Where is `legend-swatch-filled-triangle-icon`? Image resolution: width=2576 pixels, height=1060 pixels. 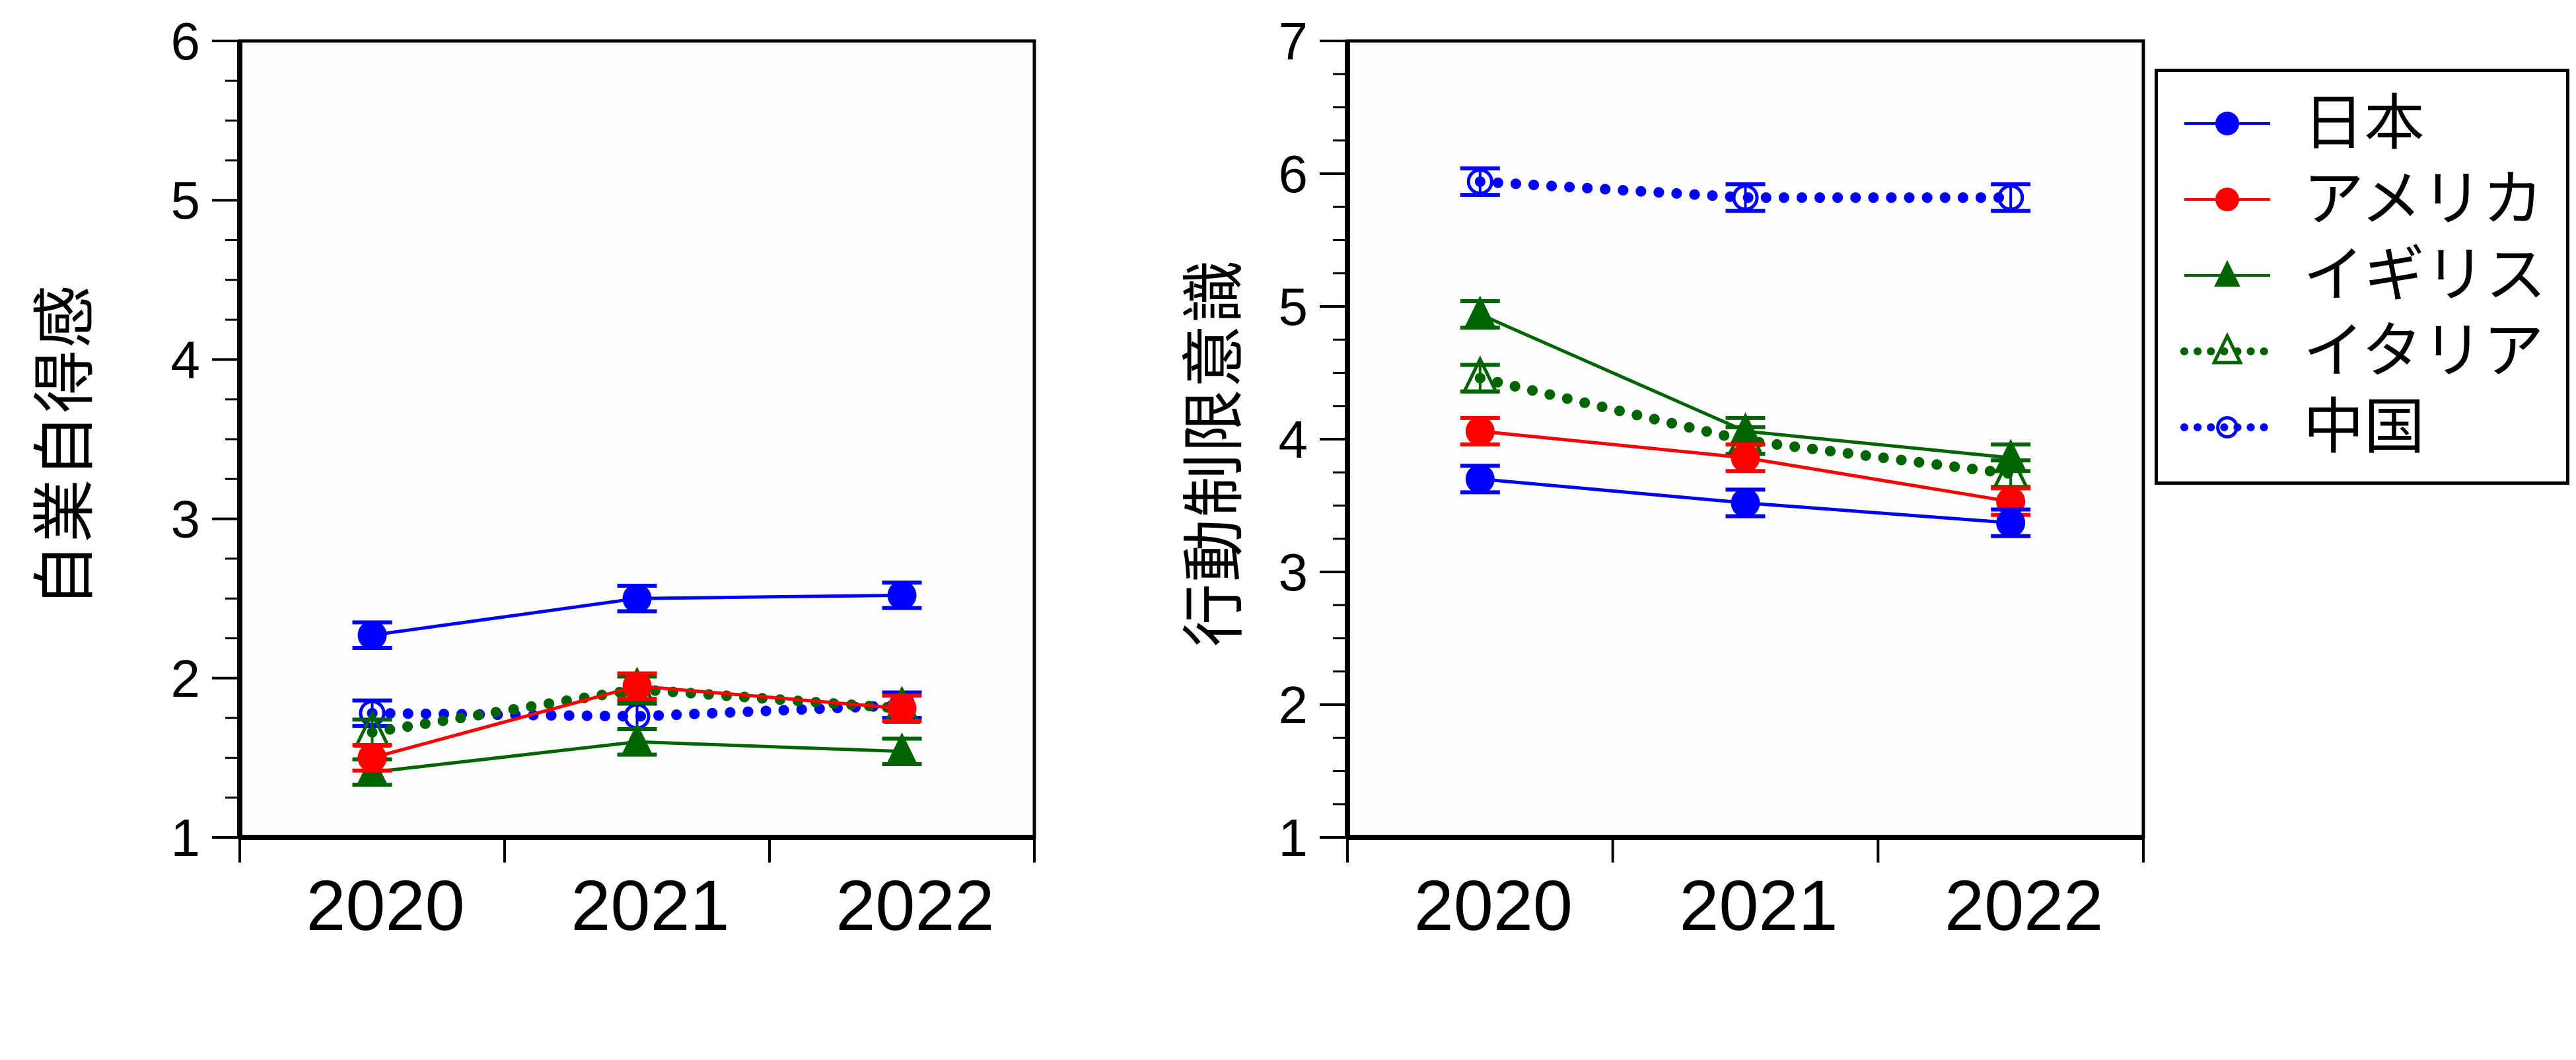 legend-swatch-filled-triangle-icon is located at coordinates (2227, 273).